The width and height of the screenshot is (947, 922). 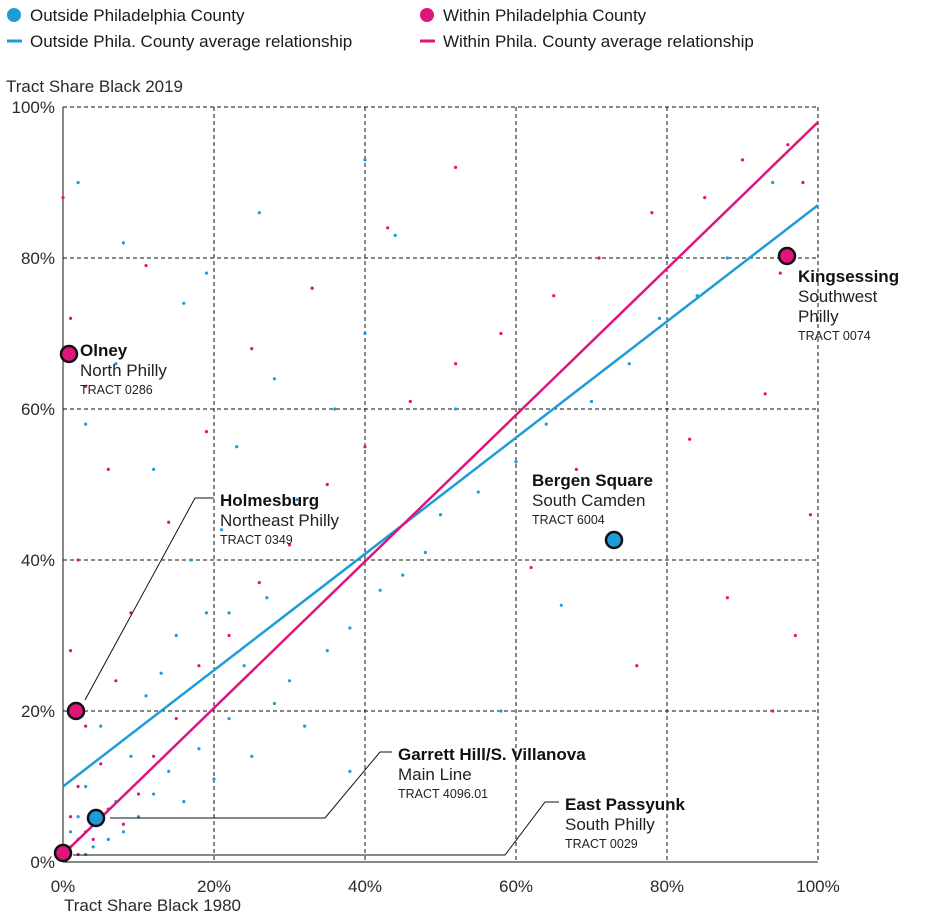 What do you see at coordinates (63, 853) in the screenshot?
I see `highlight-point-east-passyunk` at bounding box center [63, 853].